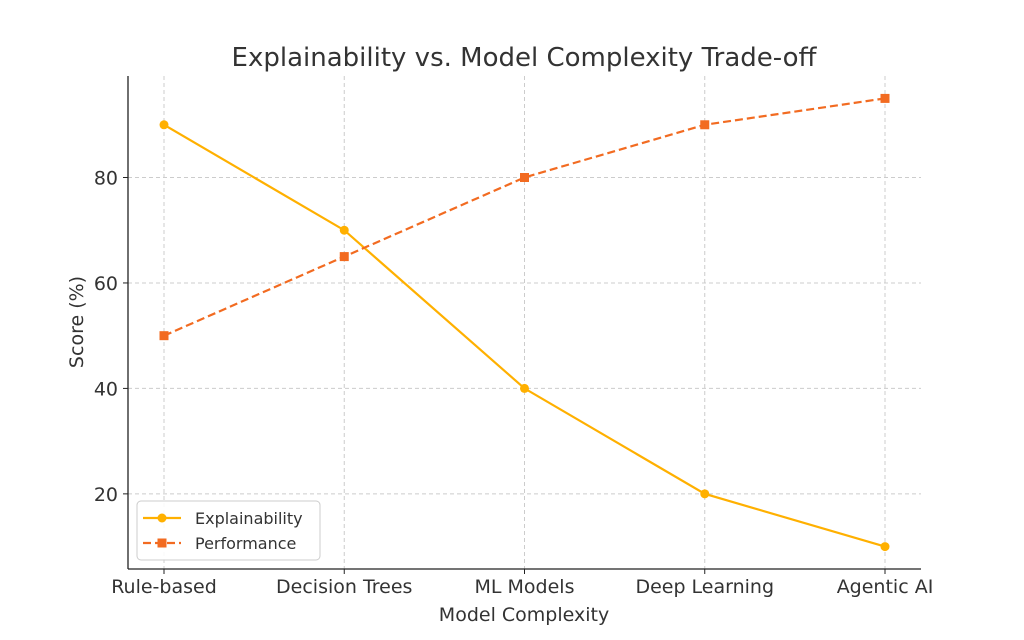 The height and width of the screenshot is (640, 1024). I want to click on x-axis-label: Model Complexity, so click(524, 615).